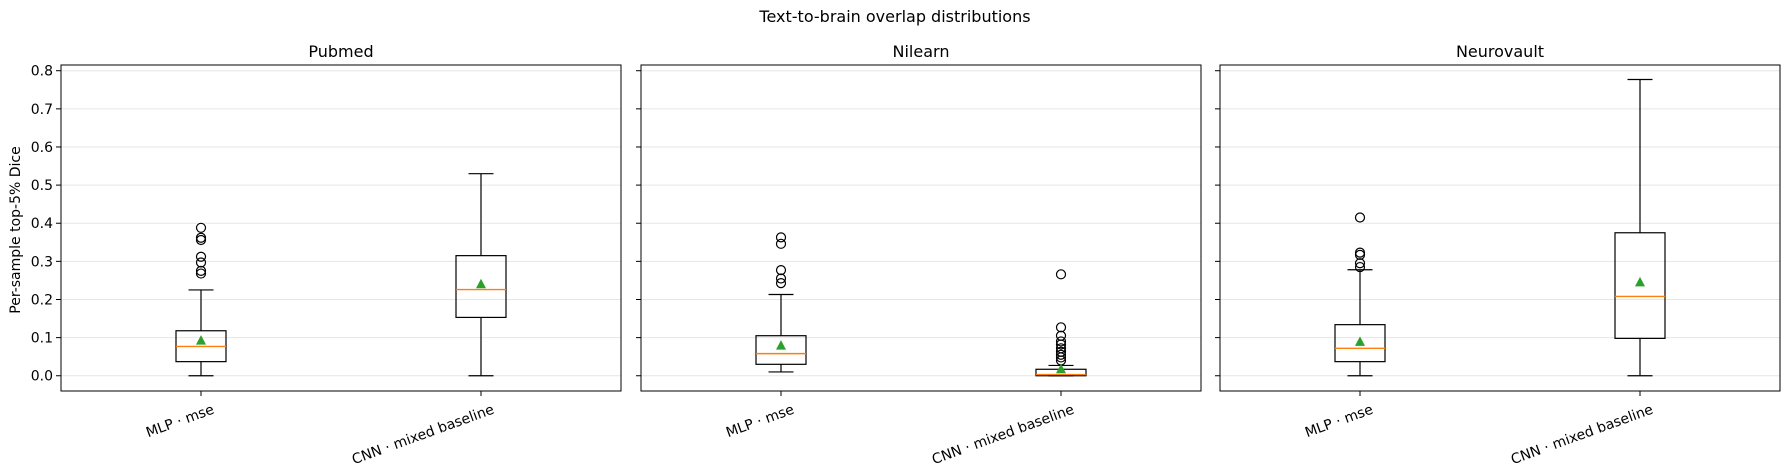 The height and width of the screenshot is (475, 1790). What do you see at coordinates (42, 262) in the screenshot?
I see `y-tick-label: 0.3` at bounding box center [42, 262].